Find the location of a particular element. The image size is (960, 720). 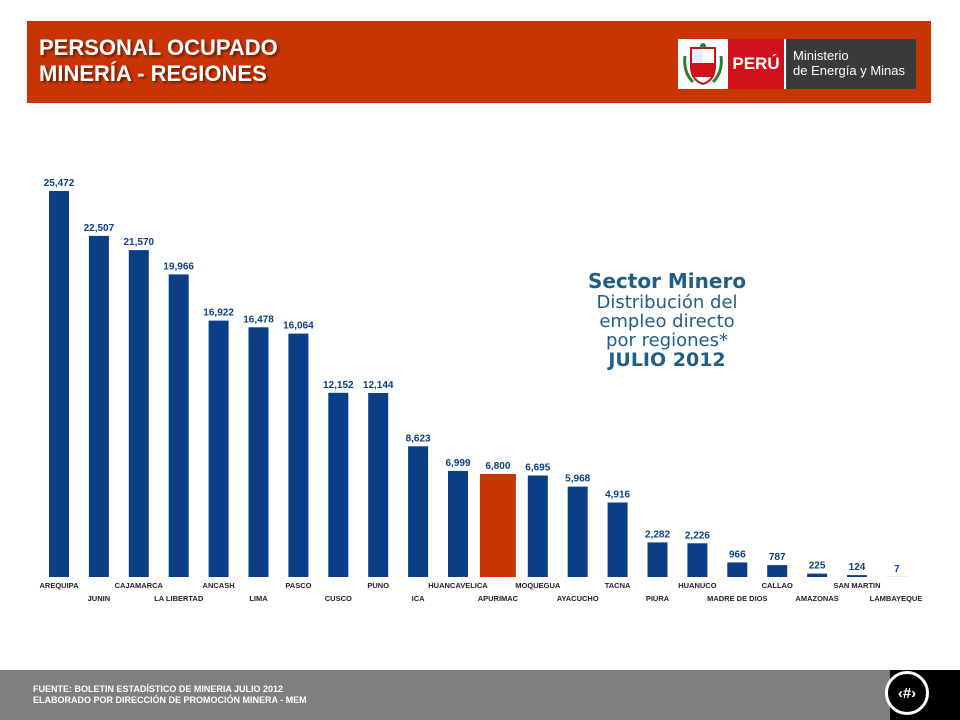

bar-junin is located at coordinates (98, 406).